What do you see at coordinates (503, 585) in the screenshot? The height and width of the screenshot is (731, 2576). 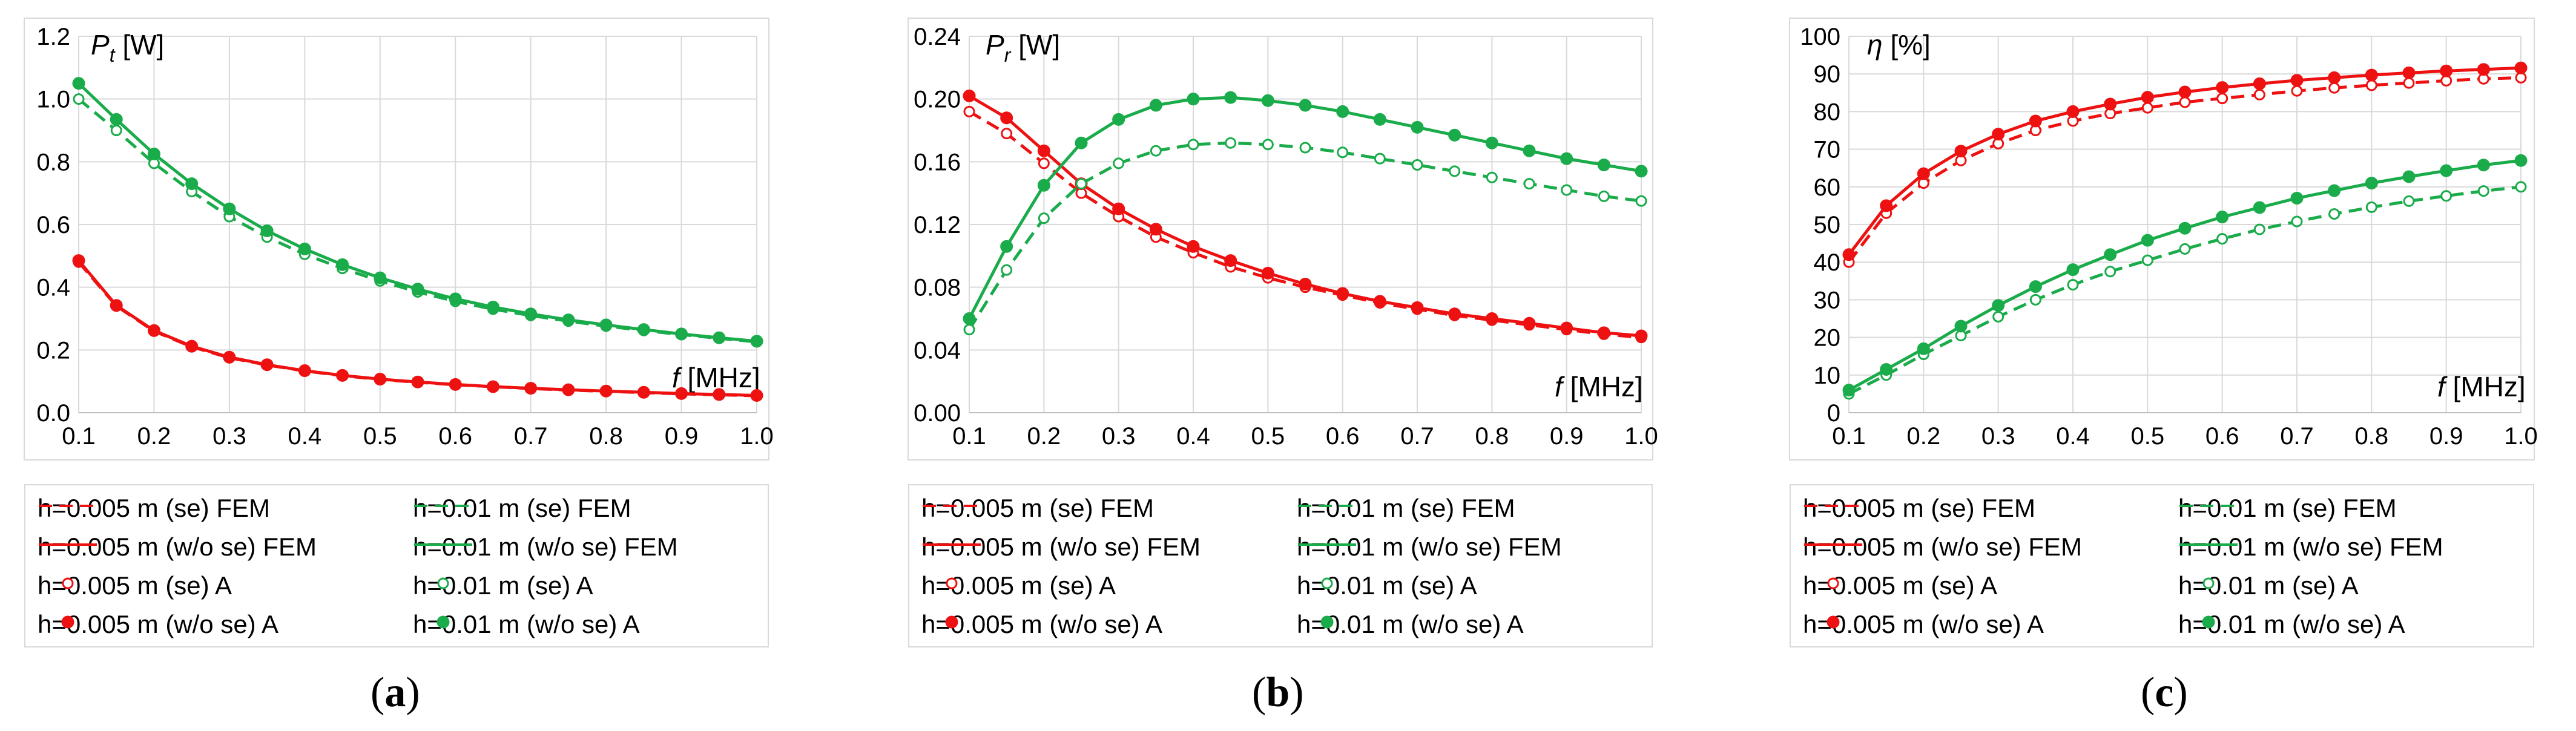 I see `legend-item: h=0.01 m (se) A` at bounding box center [503, 585].